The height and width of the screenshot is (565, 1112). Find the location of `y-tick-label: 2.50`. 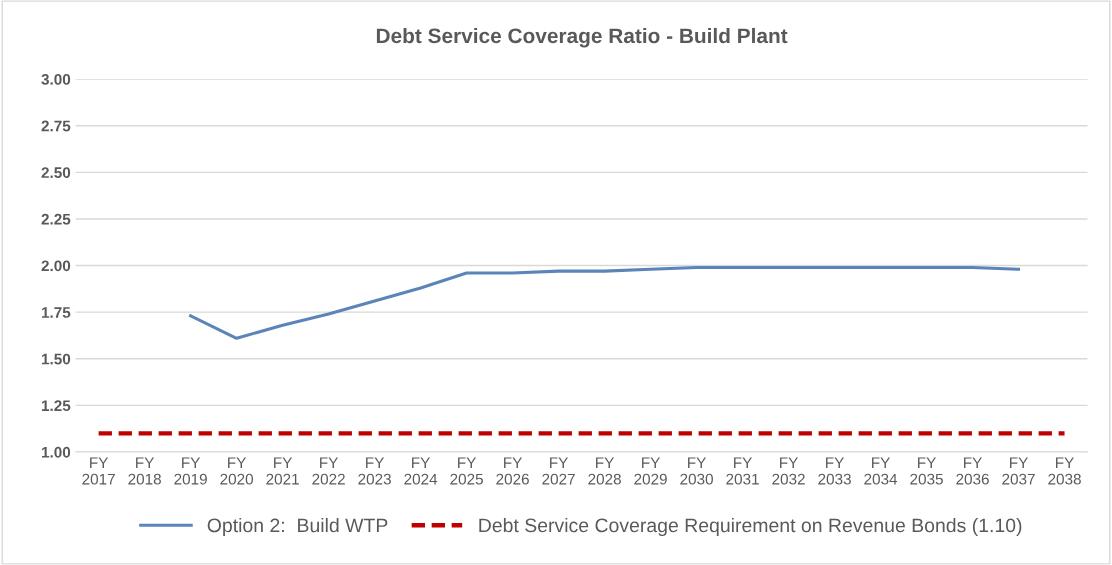

y-tick-label: 2.50 is located at coordinates (56, 173).